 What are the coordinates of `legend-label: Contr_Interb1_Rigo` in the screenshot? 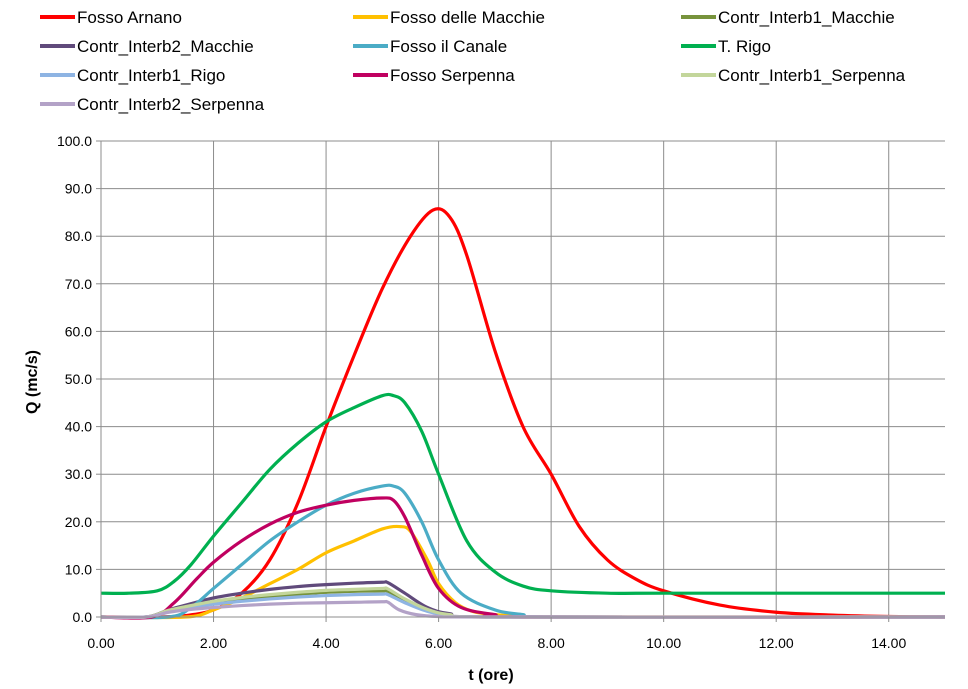 It's located at (151, 75).